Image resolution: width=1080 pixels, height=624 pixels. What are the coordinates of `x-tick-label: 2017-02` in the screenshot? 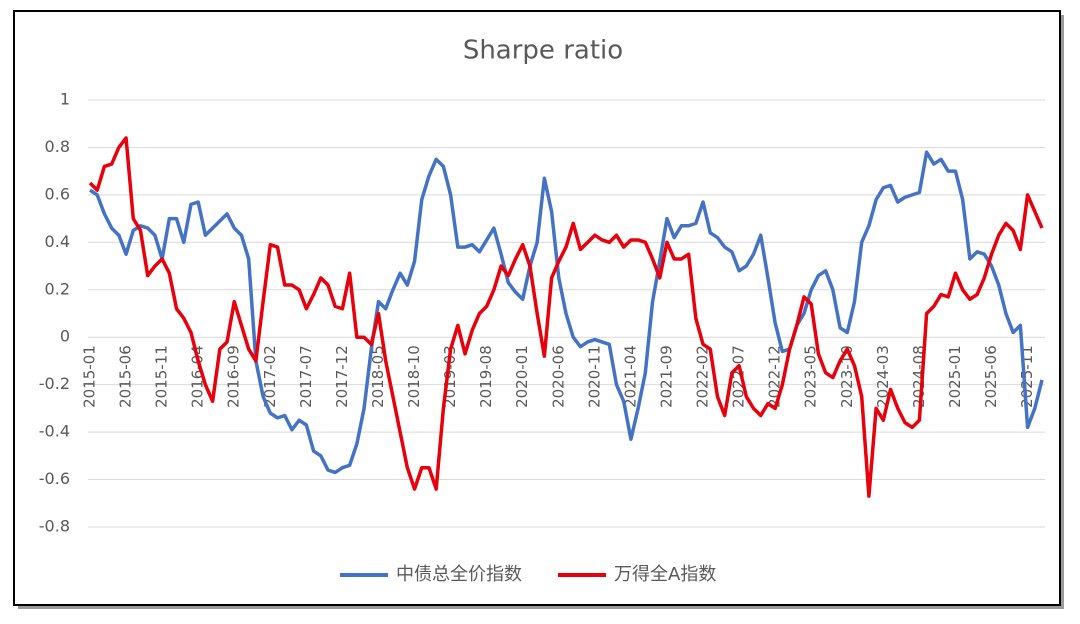 It's located at (270, 376).